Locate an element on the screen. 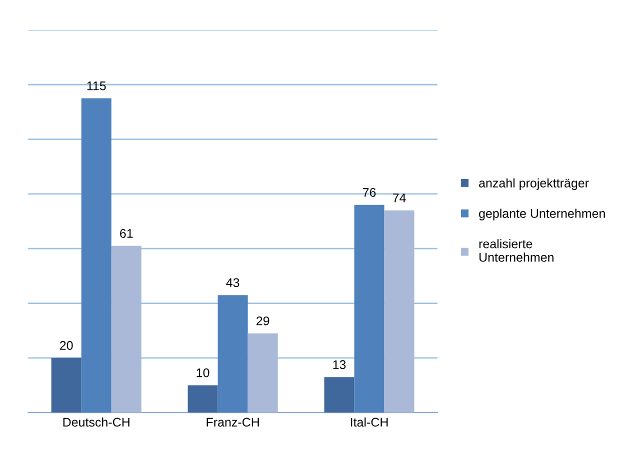 This screenshot has width=625, height=461. data-label: 10 is located at coordinates (203, 373).